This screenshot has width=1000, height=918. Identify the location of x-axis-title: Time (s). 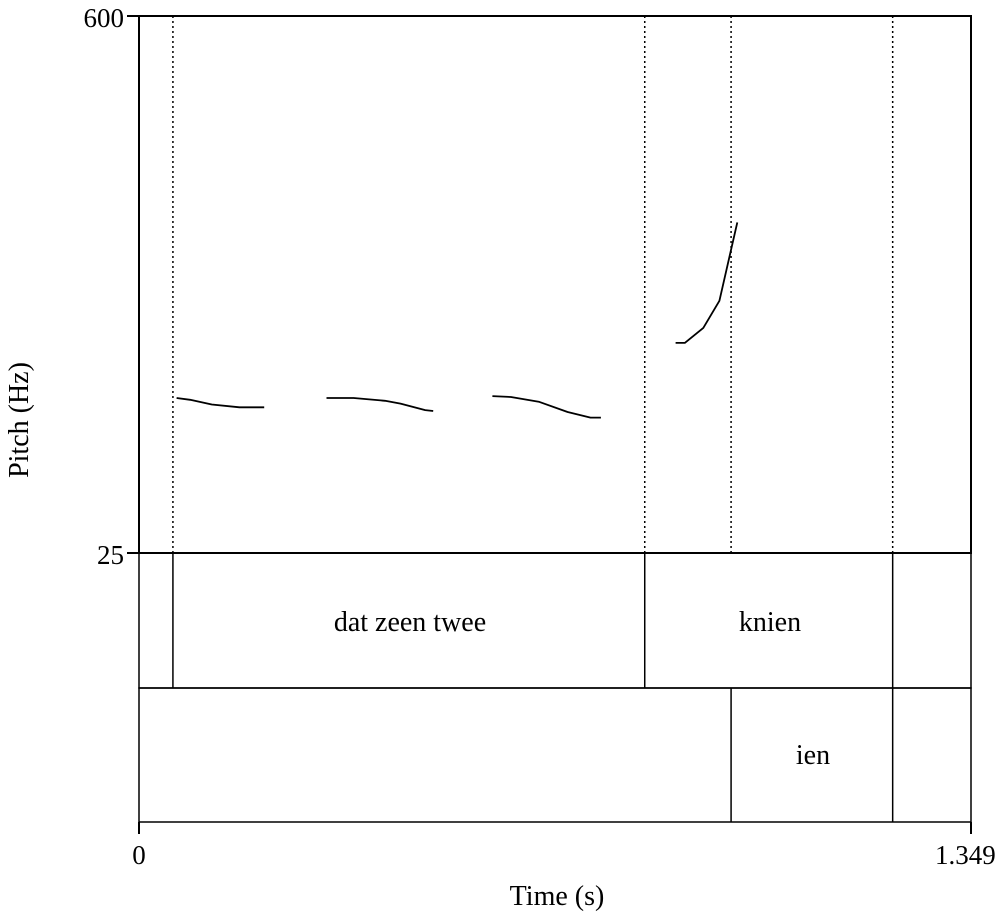
(557, 896).